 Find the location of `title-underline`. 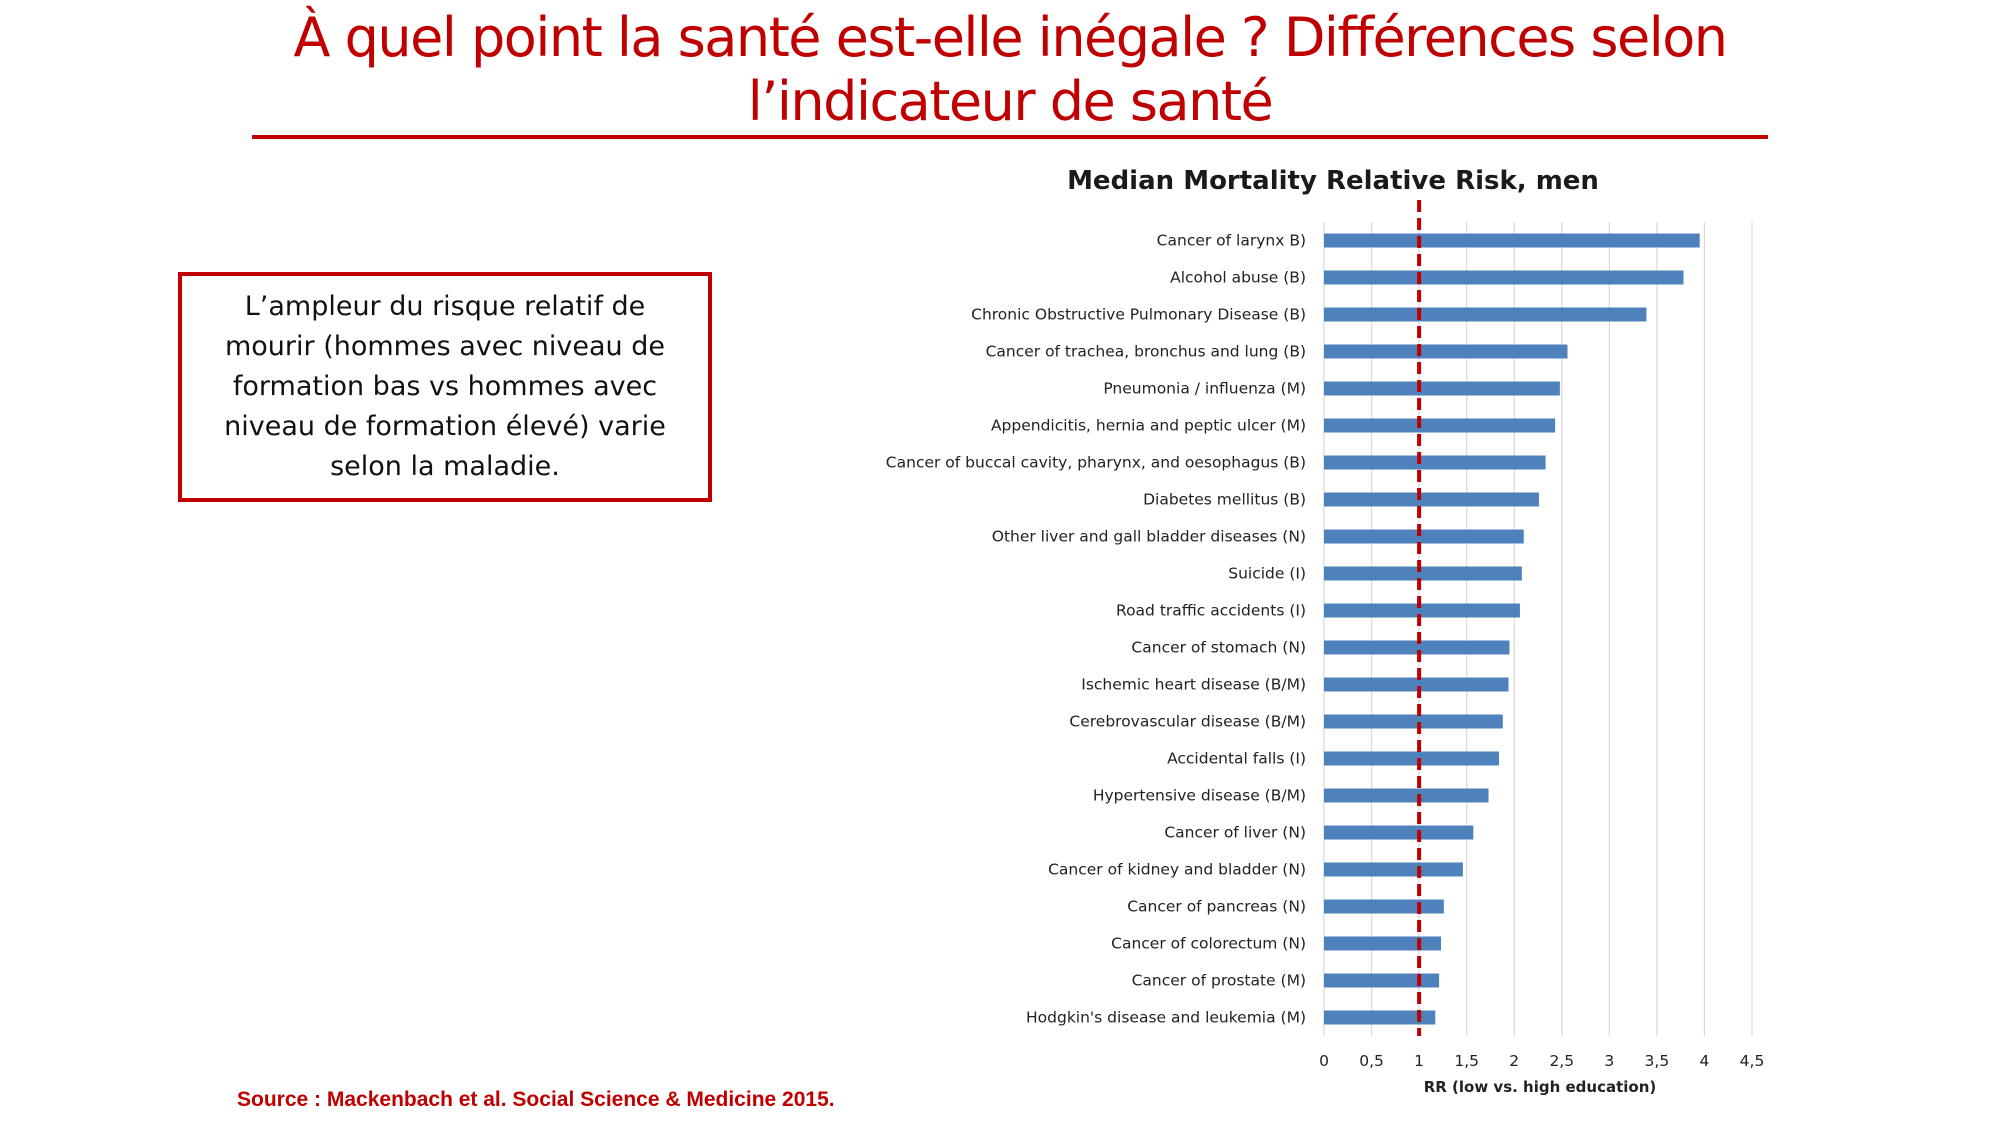

title-underline is located at coordinates (1010, 137).